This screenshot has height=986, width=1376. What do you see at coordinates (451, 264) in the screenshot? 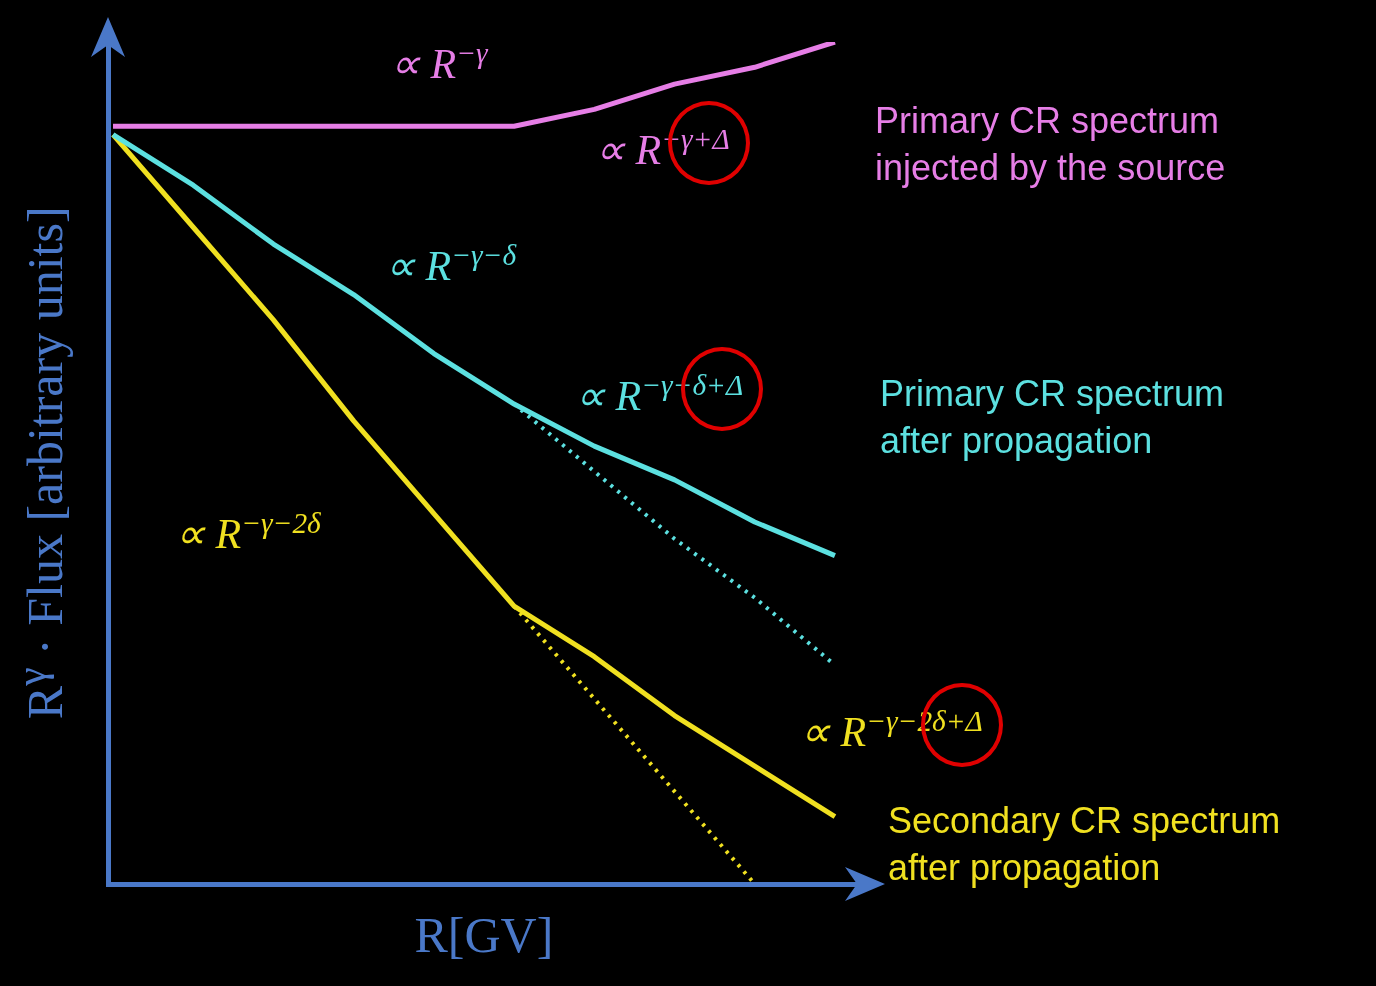
I see `annotation: ∝ R$^{−γ−δ}$` at bounding box center [451, 264].